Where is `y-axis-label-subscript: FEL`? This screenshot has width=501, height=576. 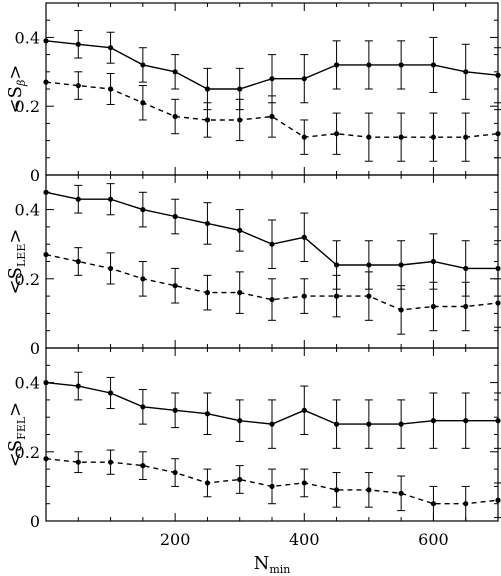
y-axis-label-subscript: FEL is located at coordinates (21, 428).